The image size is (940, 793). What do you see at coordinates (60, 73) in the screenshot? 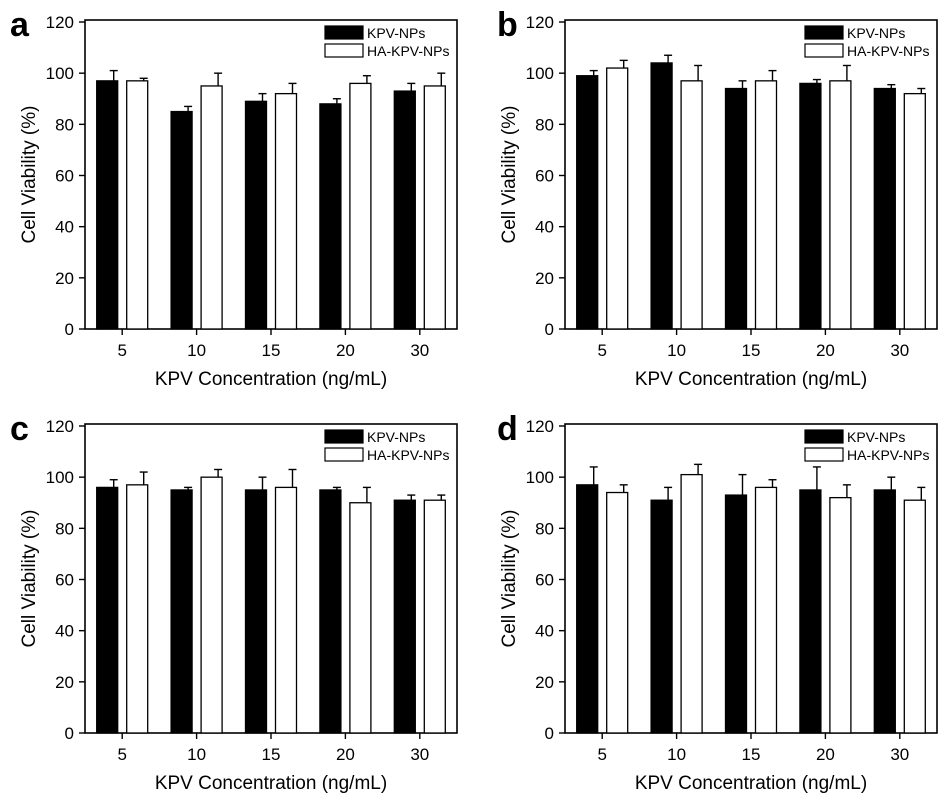
I see `y-tick-label: 100` at bounding box center [60, 73].